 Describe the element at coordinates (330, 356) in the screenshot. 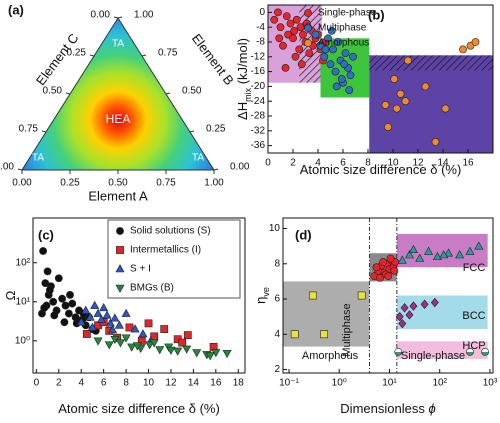

I see `annotation: Amorphous` at that location.